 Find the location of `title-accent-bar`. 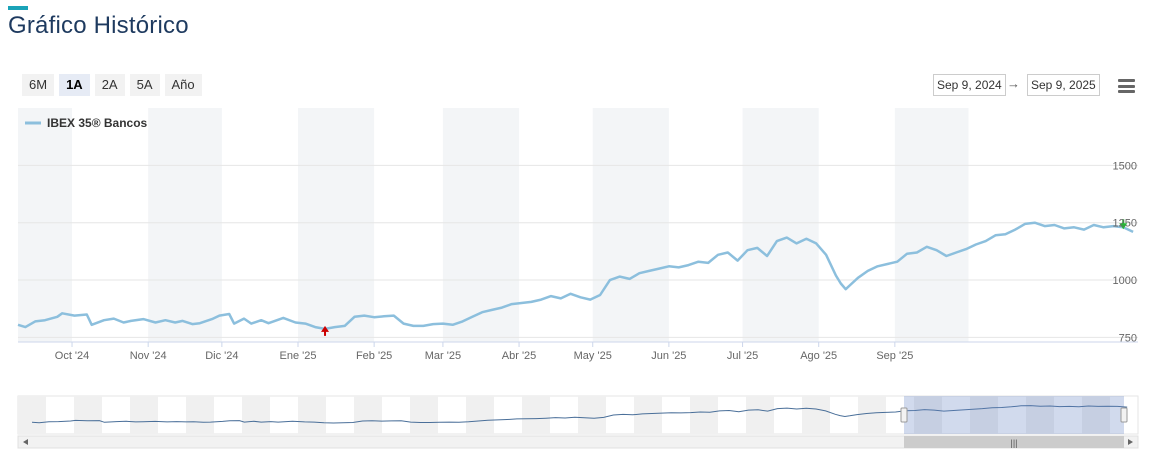

title-accent-bar is located at coordinates (18, 8).